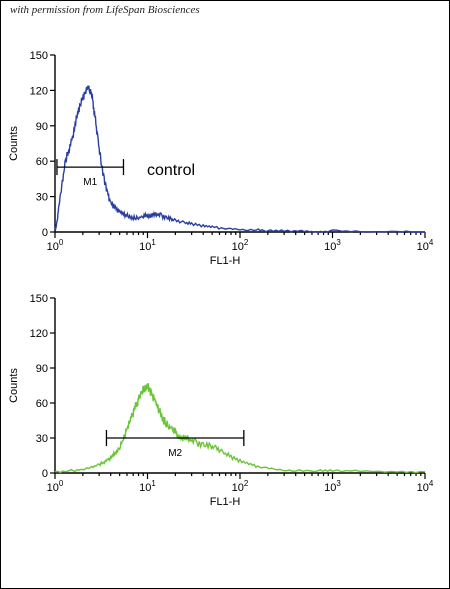  What do you see at coordinates (240, 428) in the screenshot?
I see `histogram-trace` at bounding box center [240, 428].